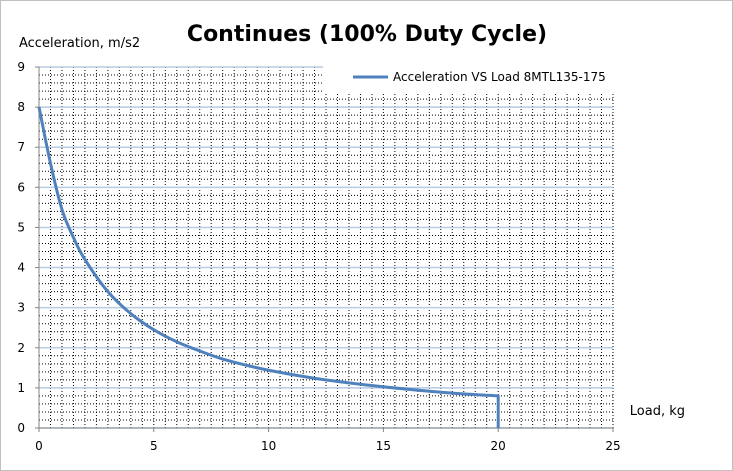 This screenshot has height=471, width=733. I want to click on legend: Acceleration VS Load 8MTL135-175, so click(473, 79).